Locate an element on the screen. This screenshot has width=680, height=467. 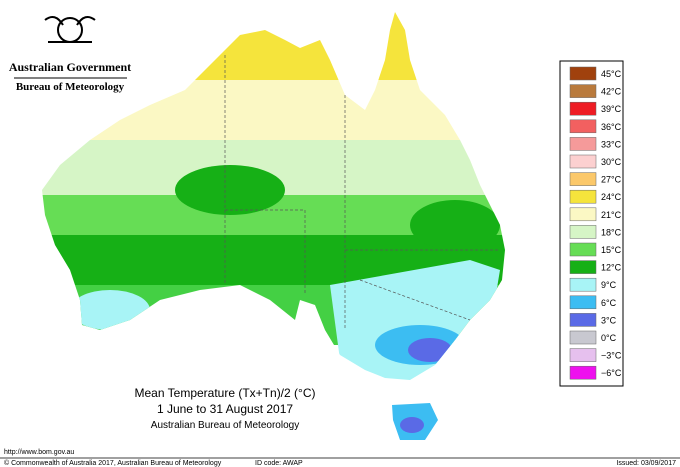
crest is located at coordinates (70, 29).